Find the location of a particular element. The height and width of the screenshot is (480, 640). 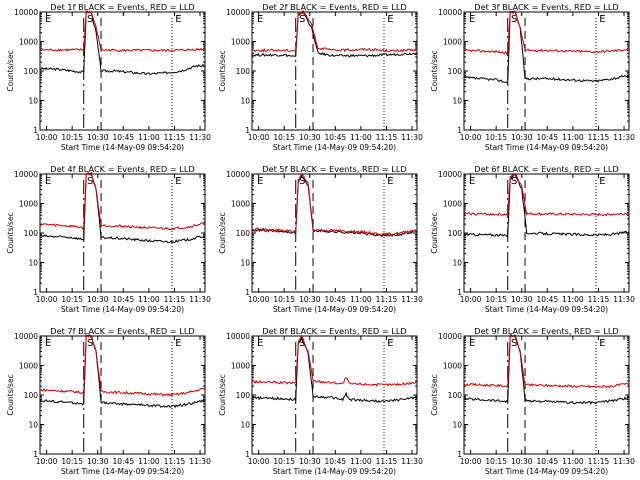

panel-title: Det 2f BLACK = Events, RED = LLD is located at coordinates (334, 7).